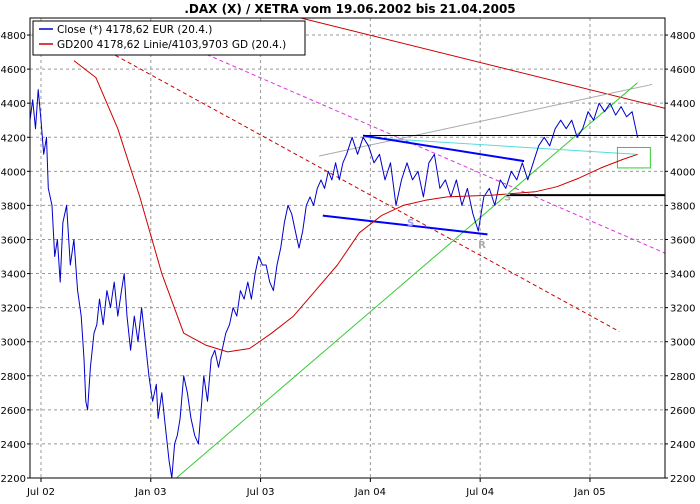 Image resolution: width=700 pixels, height=504 pixels. I want to click on y-tick-label-right: 2800, so click(682, 377).